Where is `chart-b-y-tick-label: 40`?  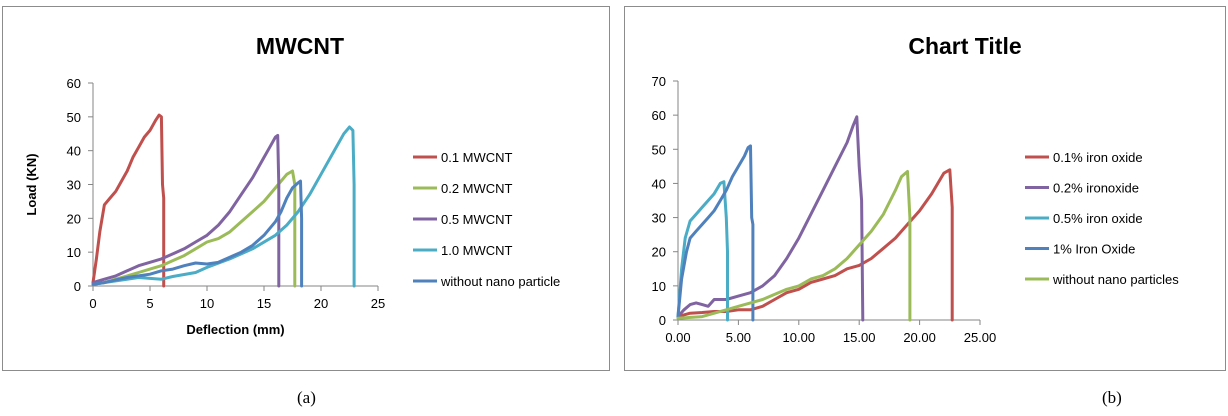 chart-b-y-tick-label: 40 is located at coordinates (659, 183).